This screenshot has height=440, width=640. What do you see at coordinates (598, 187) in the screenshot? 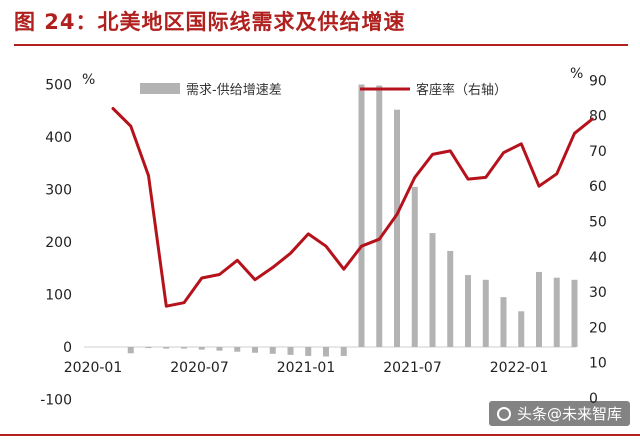
I see `right-axis-tick-label: 60` at bounding box center [598, 187].